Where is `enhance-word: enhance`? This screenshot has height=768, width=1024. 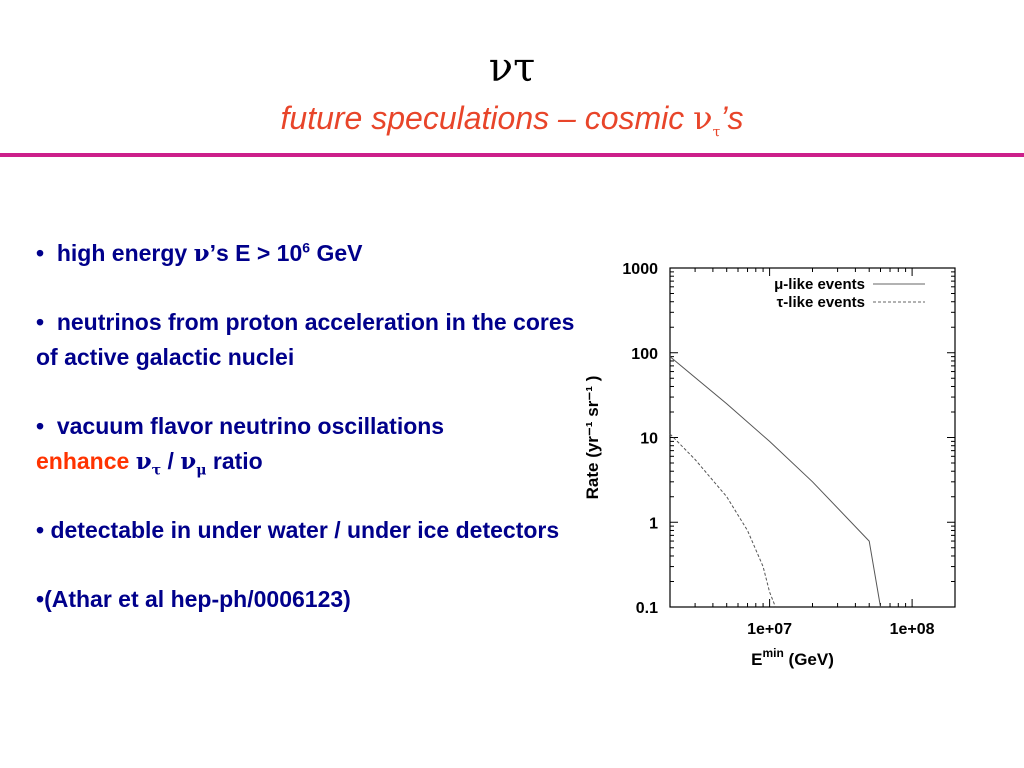
enhance-word: enhance is located at coordinates (83, 461).